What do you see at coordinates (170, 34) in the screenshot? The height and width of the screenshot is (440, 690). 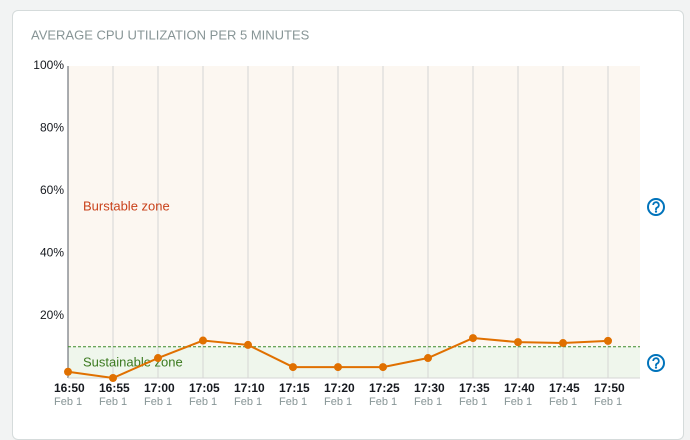 I see `chart-title: AVERAGE CPU UTILIZATION PER 5 MINUTES` at bounding box center [170, 34].